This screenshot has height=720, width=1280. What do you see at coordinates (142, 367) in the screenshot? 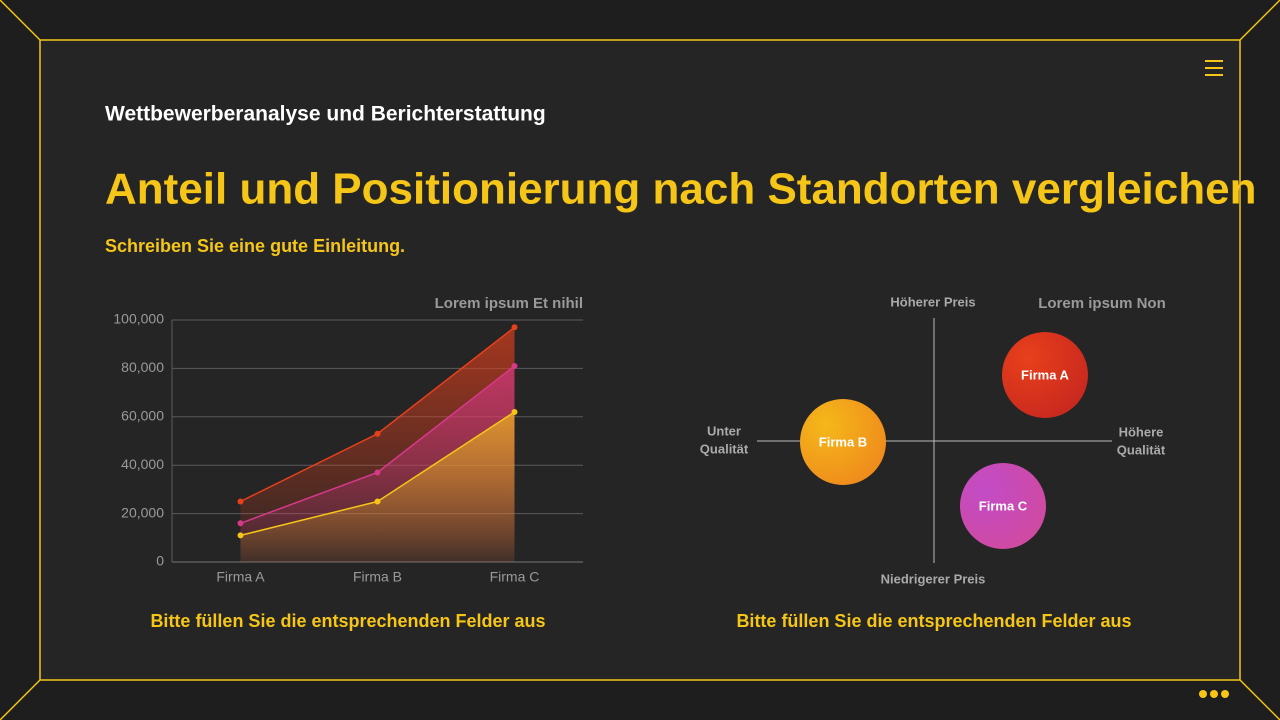
I see `y-tick-label: 80,000` at bounding box center [142, 367].